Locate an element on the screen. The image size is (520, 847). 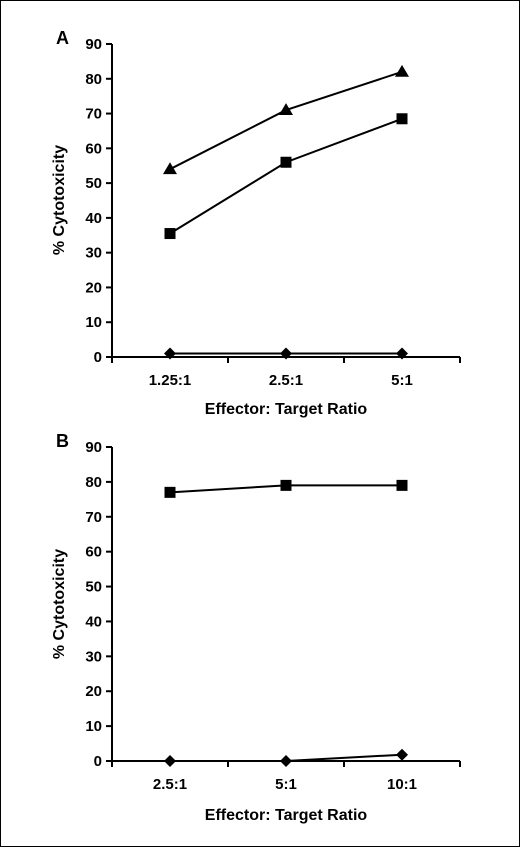
series-line-square is located at coordinates (286, 176).